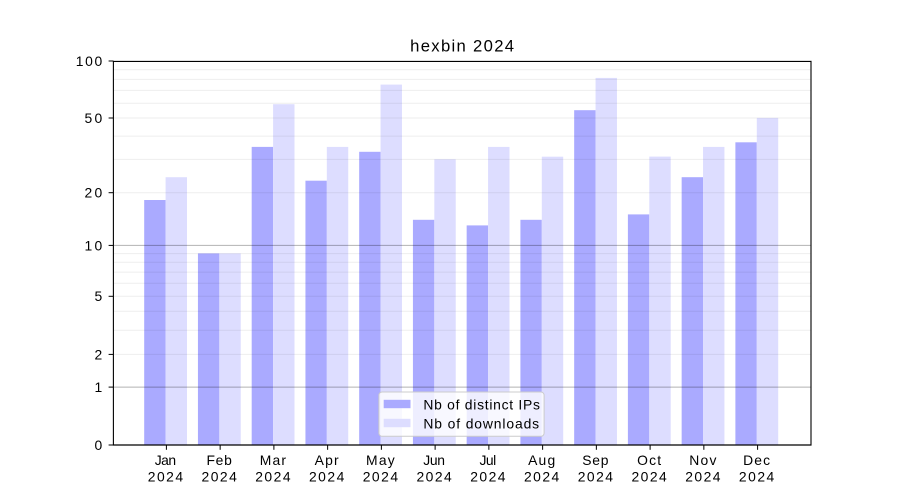  What do you see at coordinates (380, 460) in the screenshot?
I see `svg-text: May` at bounding box center [380, 460].